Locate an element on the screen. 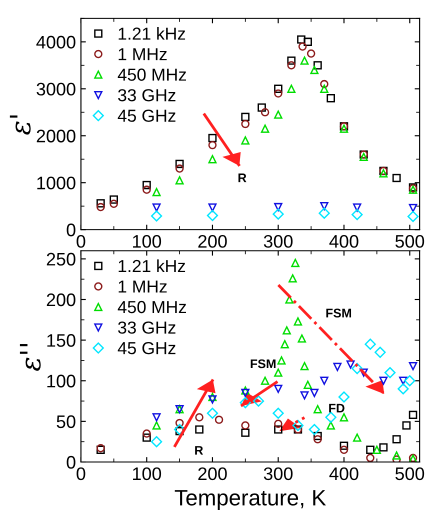 Image resolution: width=426 pixels, height=525 pixels. y-tick-label: 250 is located at coordinates (61, 259).